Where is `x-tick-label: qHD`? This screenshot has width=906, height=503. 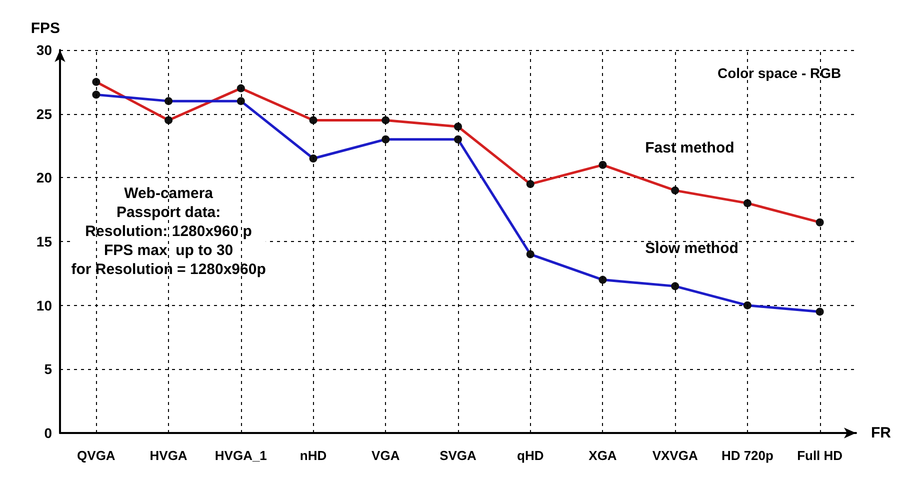 x-tick-label: qHD is located at coordinates (530, 455).